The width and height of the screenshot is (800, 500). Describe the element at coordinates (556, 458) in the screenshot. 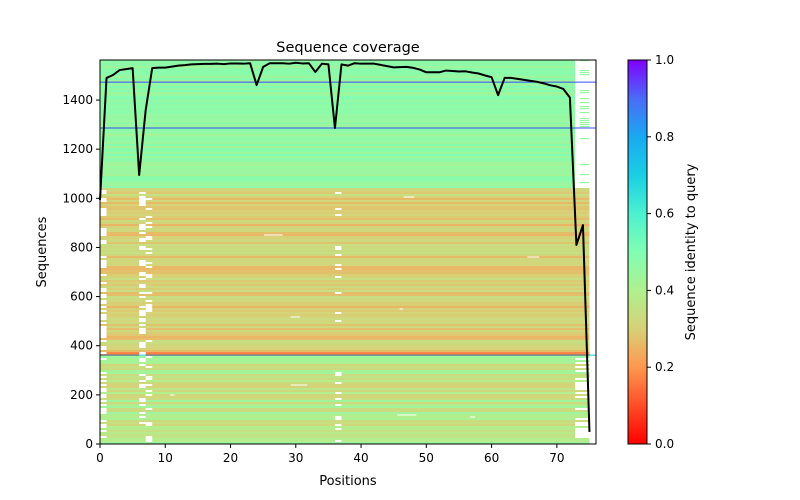

I see `x-tick-label: 70` at that location.